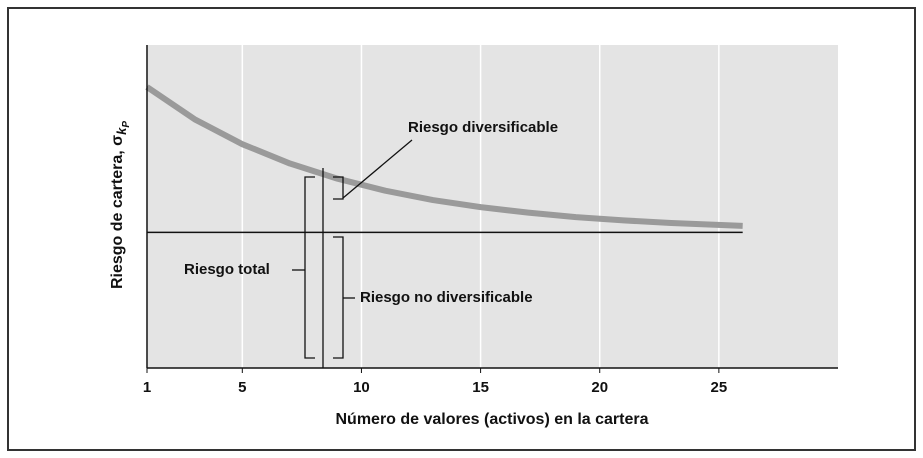  I want to click on y-axis-title-subsub: P, so click(126, 124).